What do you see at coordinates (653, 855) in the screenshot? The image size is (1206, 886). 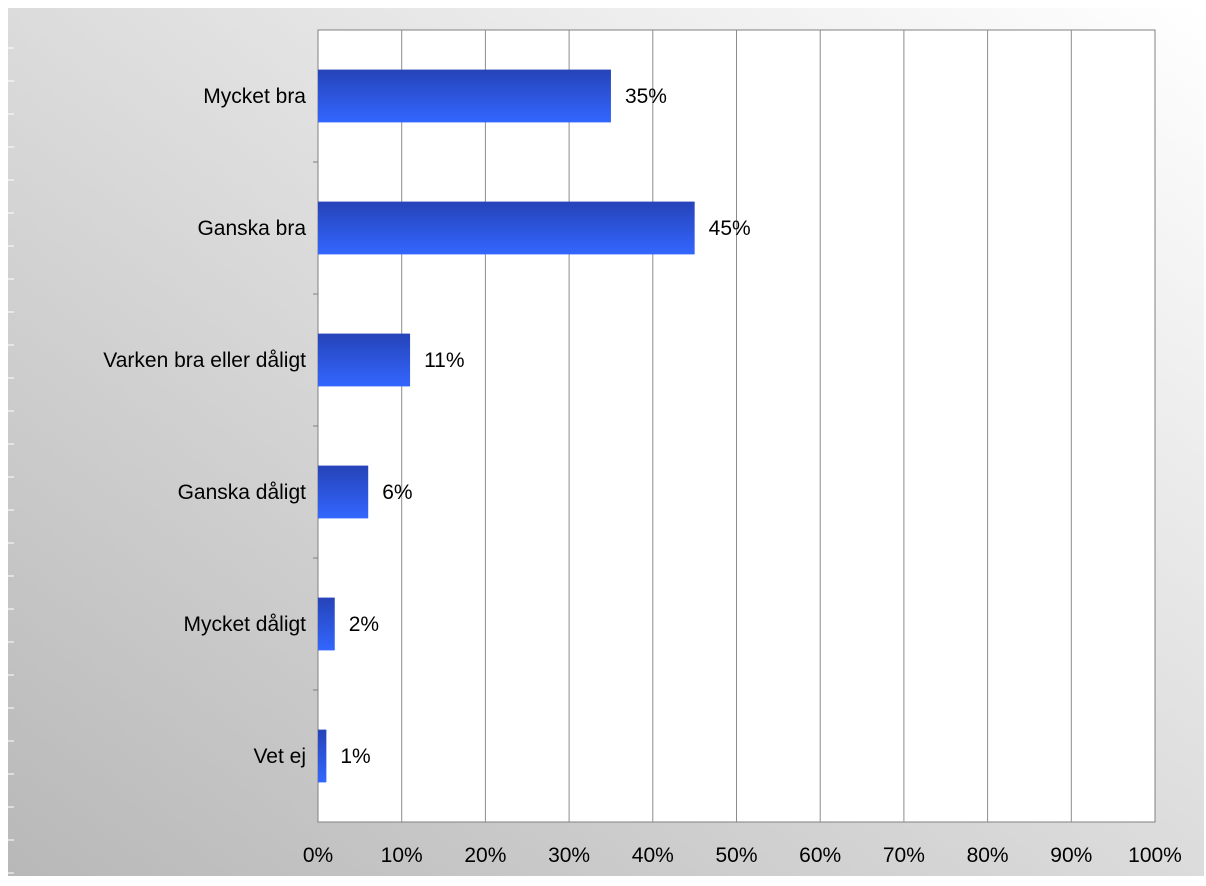 I see `x-tick-label: 40%` at bounding box center [653, 855].